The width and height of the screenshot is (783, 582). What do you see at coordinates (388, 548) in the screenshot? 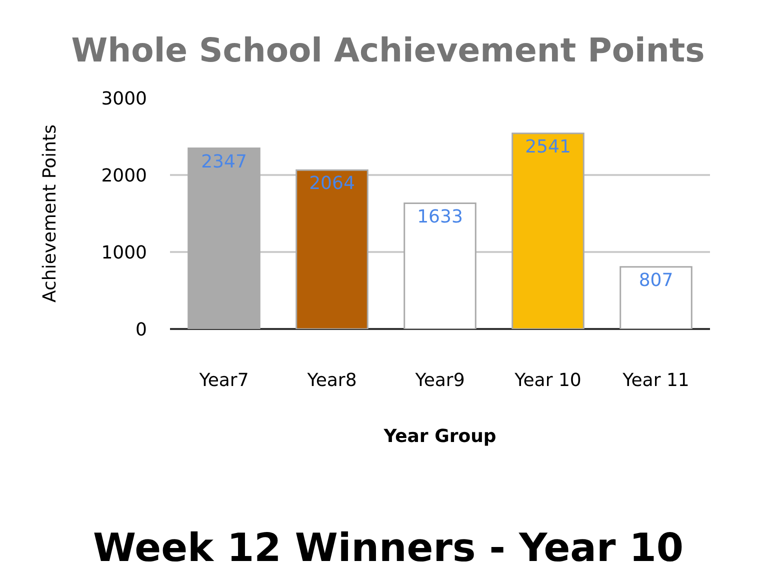
I see `text: Week 12 Winners - Year 10` at bounding box center [388, 548].